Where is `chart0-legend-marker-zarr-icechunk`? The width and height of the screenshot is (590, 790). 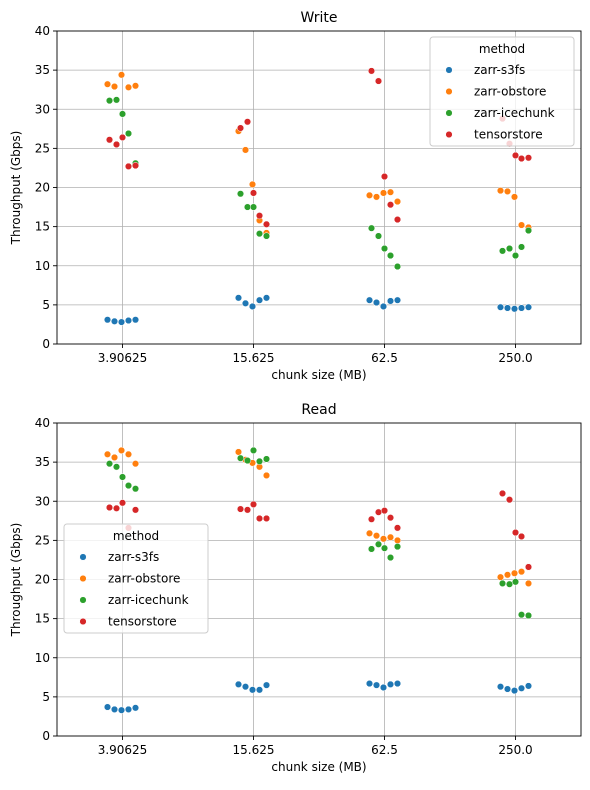
chart0-legend-marker-zarr-icechunk is located at coordinates (449, 113).